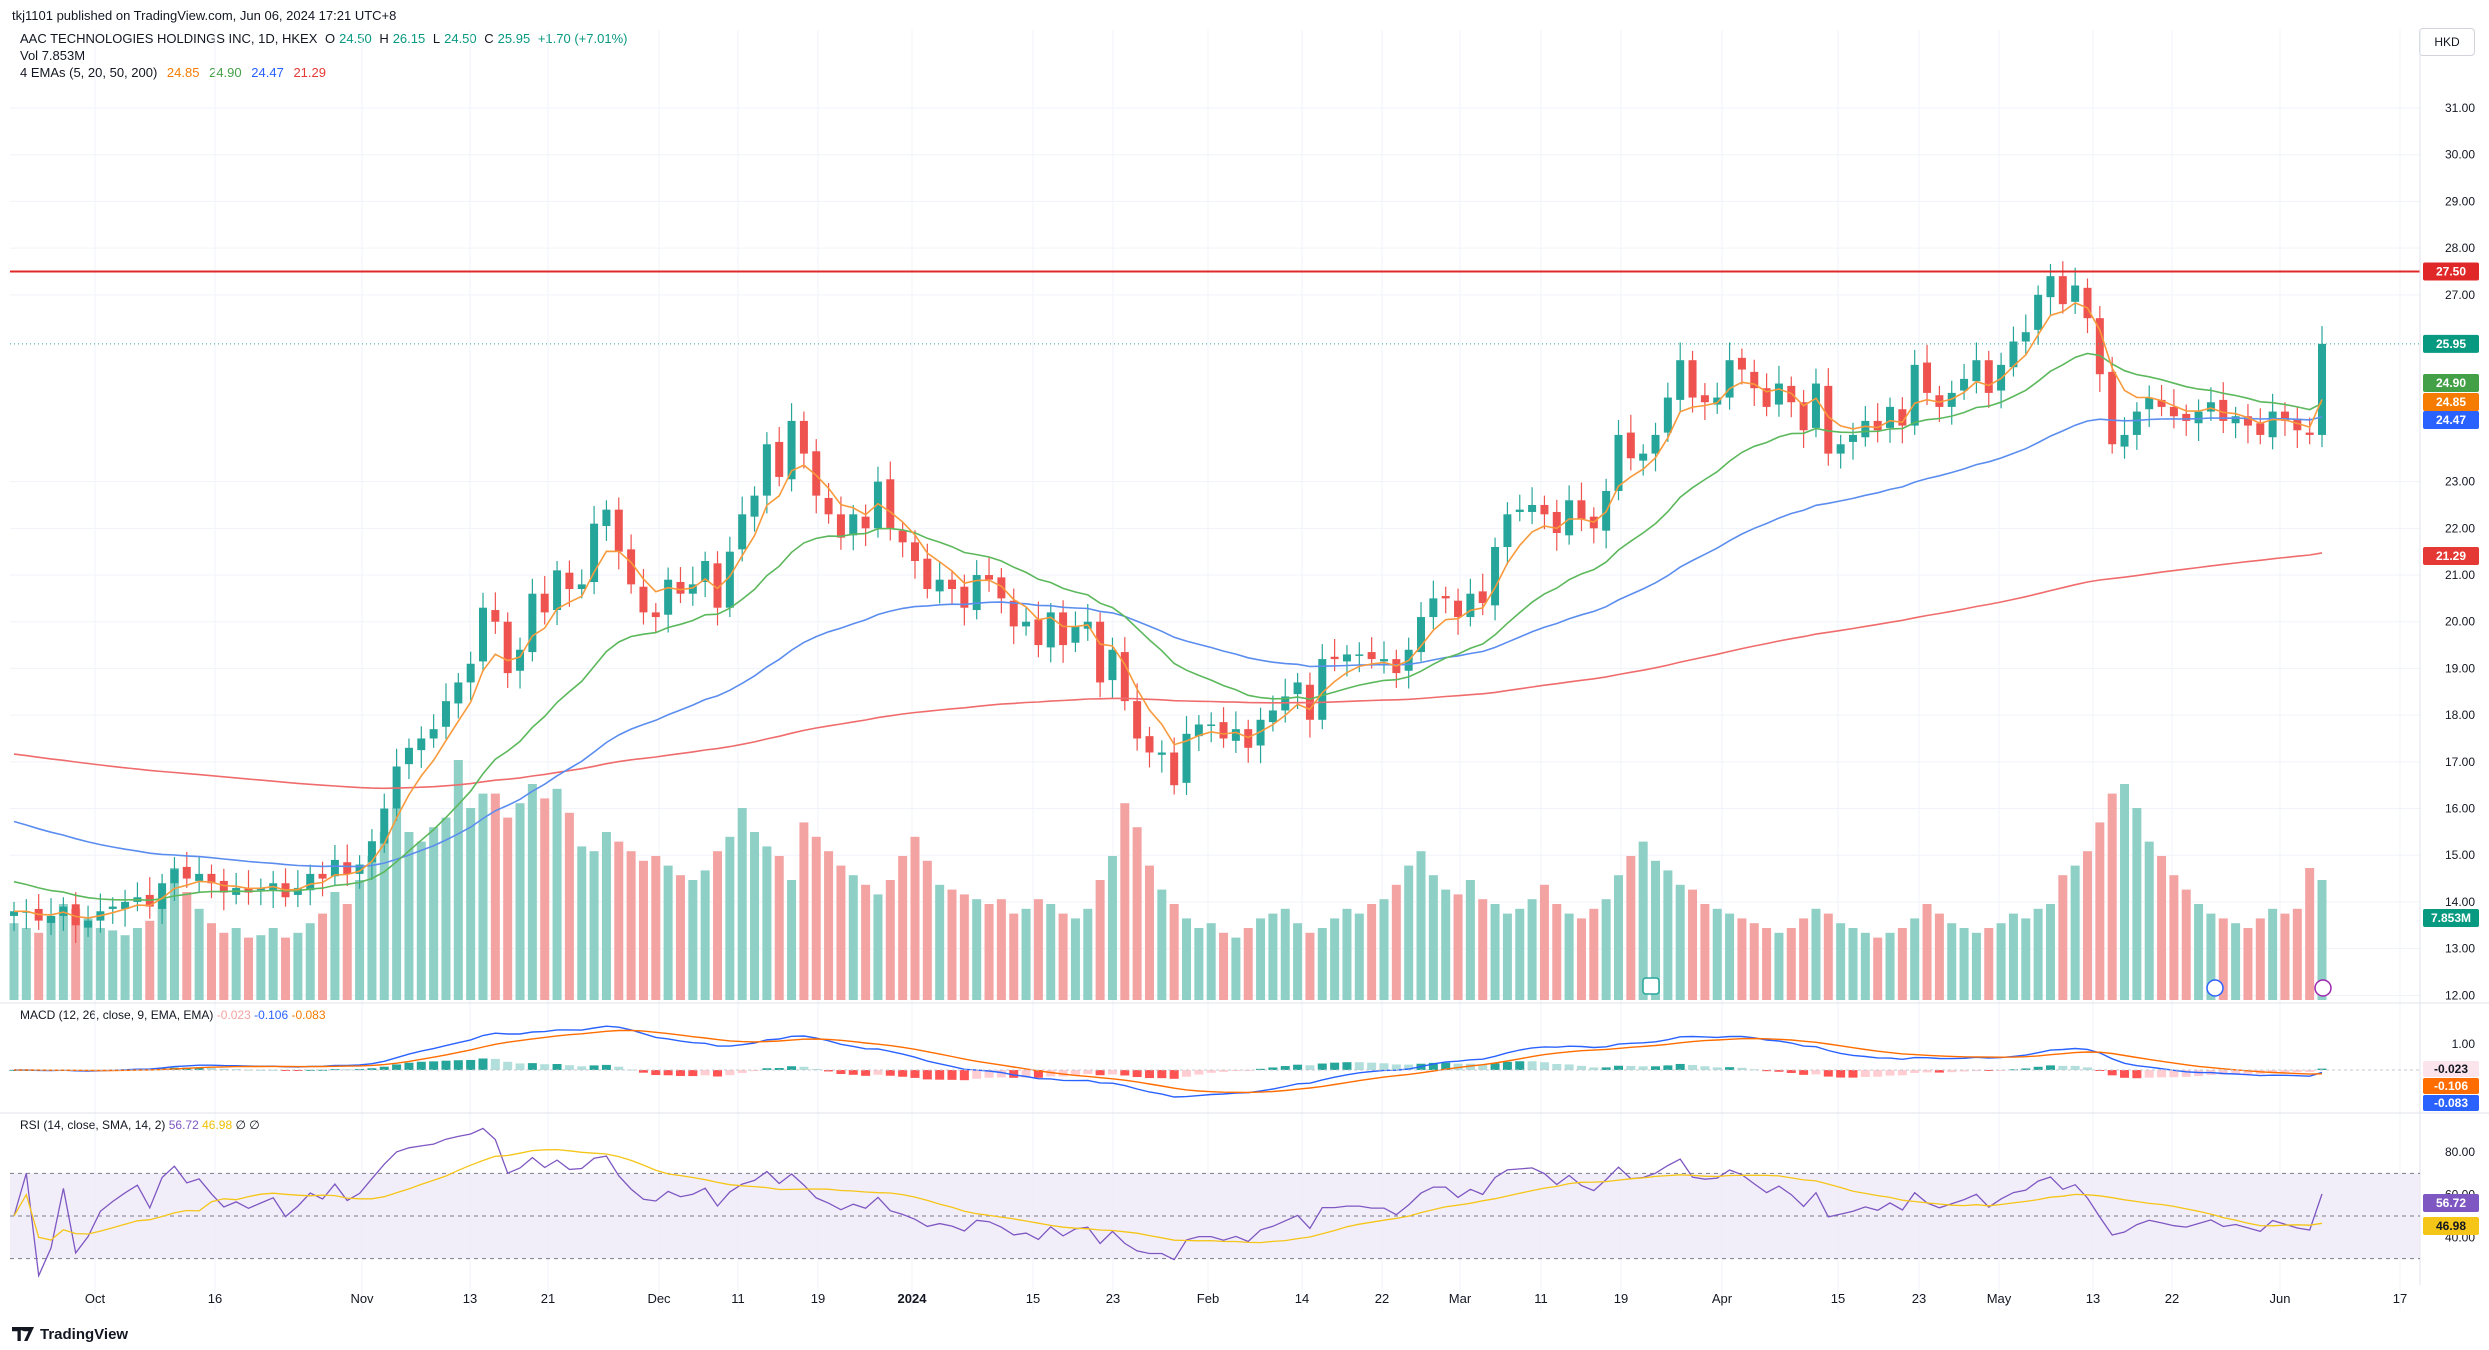 The width and height of the screenshot is (2489, 1350). I want to click on open-value: 24.50, so click(355, 38).